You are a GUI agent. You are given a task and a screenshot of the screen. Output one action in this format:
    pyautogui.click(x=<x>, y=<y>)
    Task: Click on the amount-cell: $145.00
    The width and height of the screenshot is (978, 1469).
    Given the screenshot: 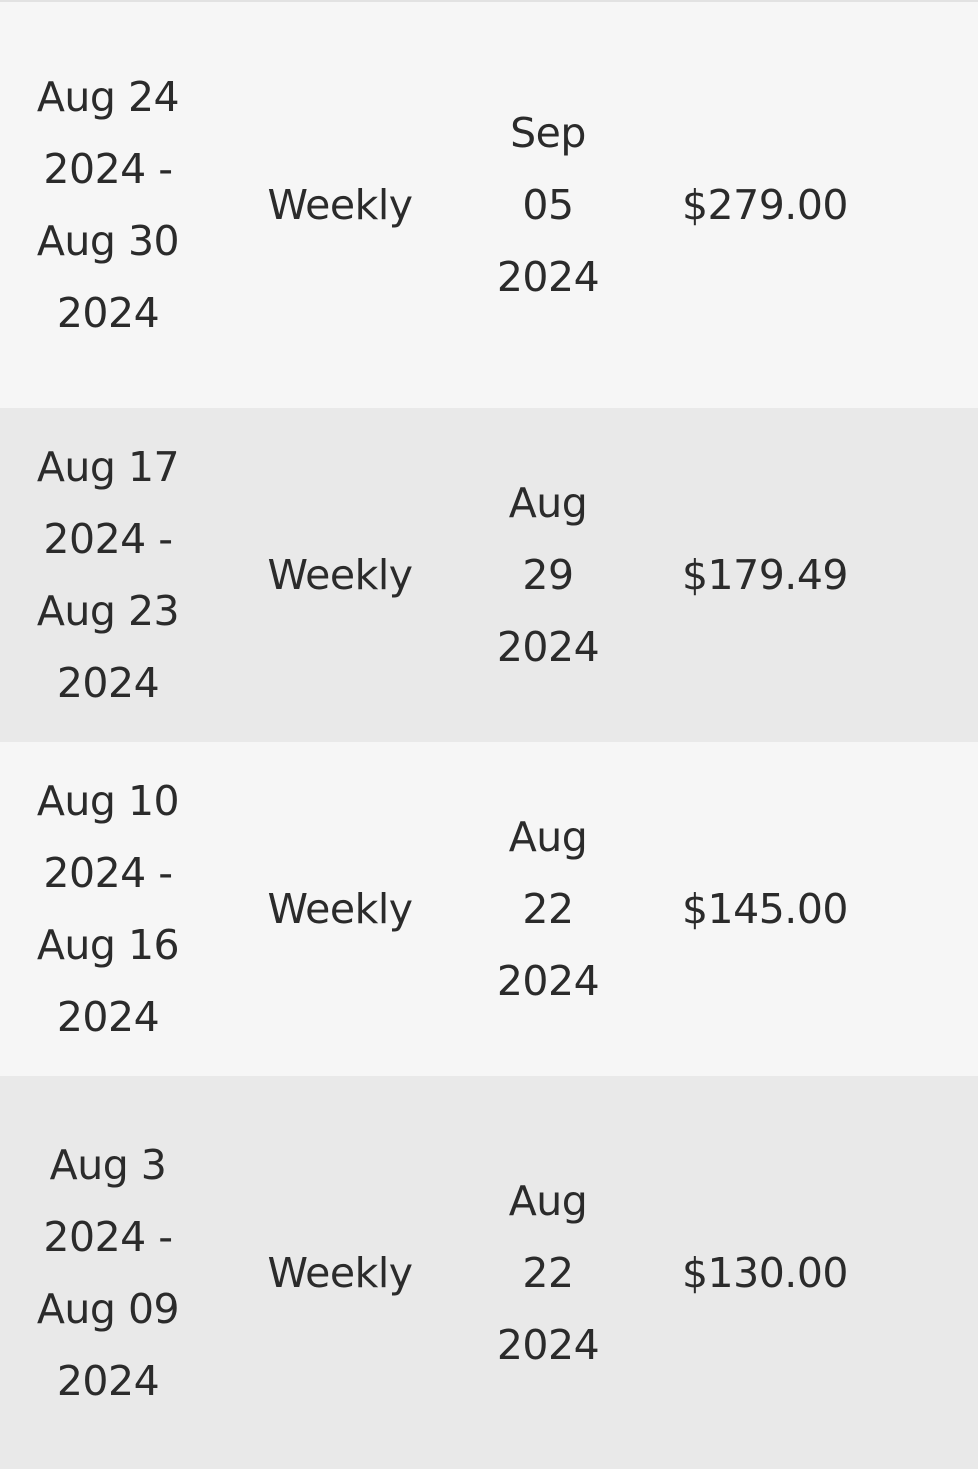 What is the action you would take?
    pyautogui.click(x=765, y=909)
    